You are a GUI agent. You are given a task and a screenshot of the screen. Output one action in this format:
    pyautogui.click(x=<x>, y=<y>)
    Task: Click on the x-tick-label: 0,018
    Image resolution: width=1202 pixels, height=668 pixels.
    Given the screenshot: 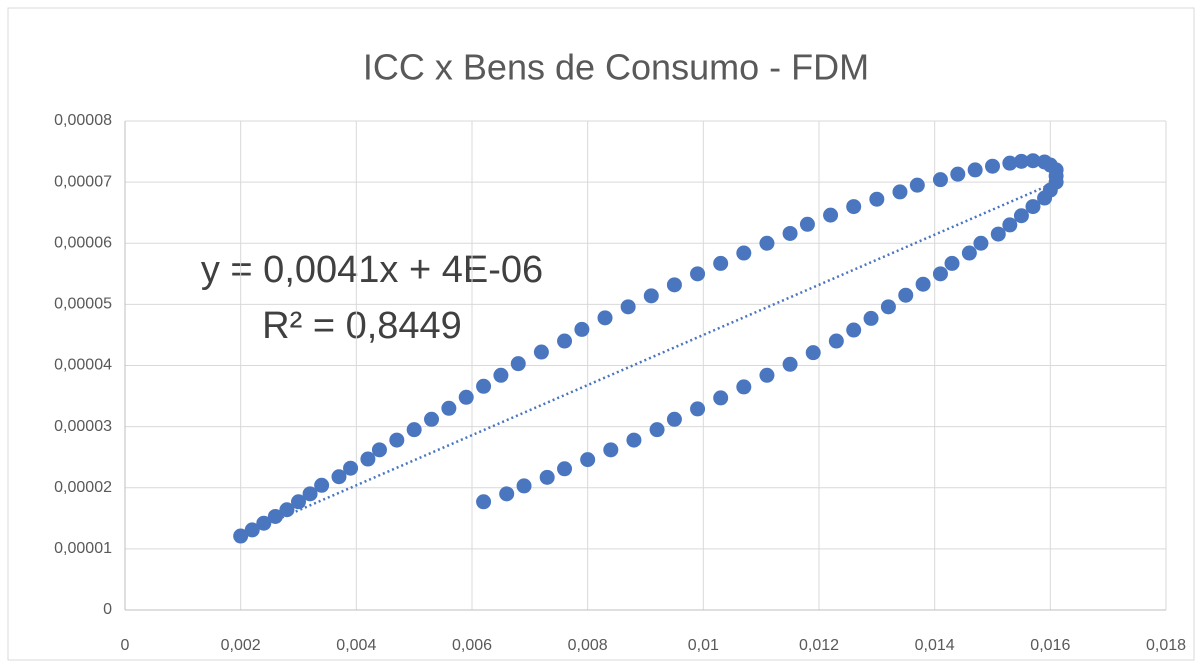 What is the action you would take?
    pyautogui.click(x=1166, y=645)
    